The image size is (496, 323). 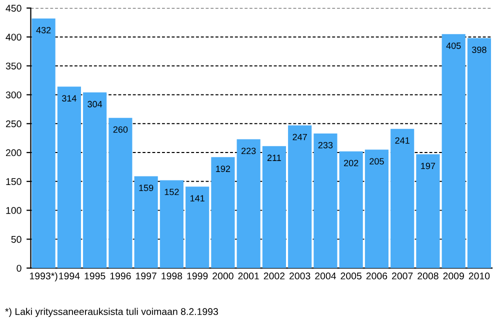 I want to click on x-tick-label: 1999, so click(x=197, y=276).